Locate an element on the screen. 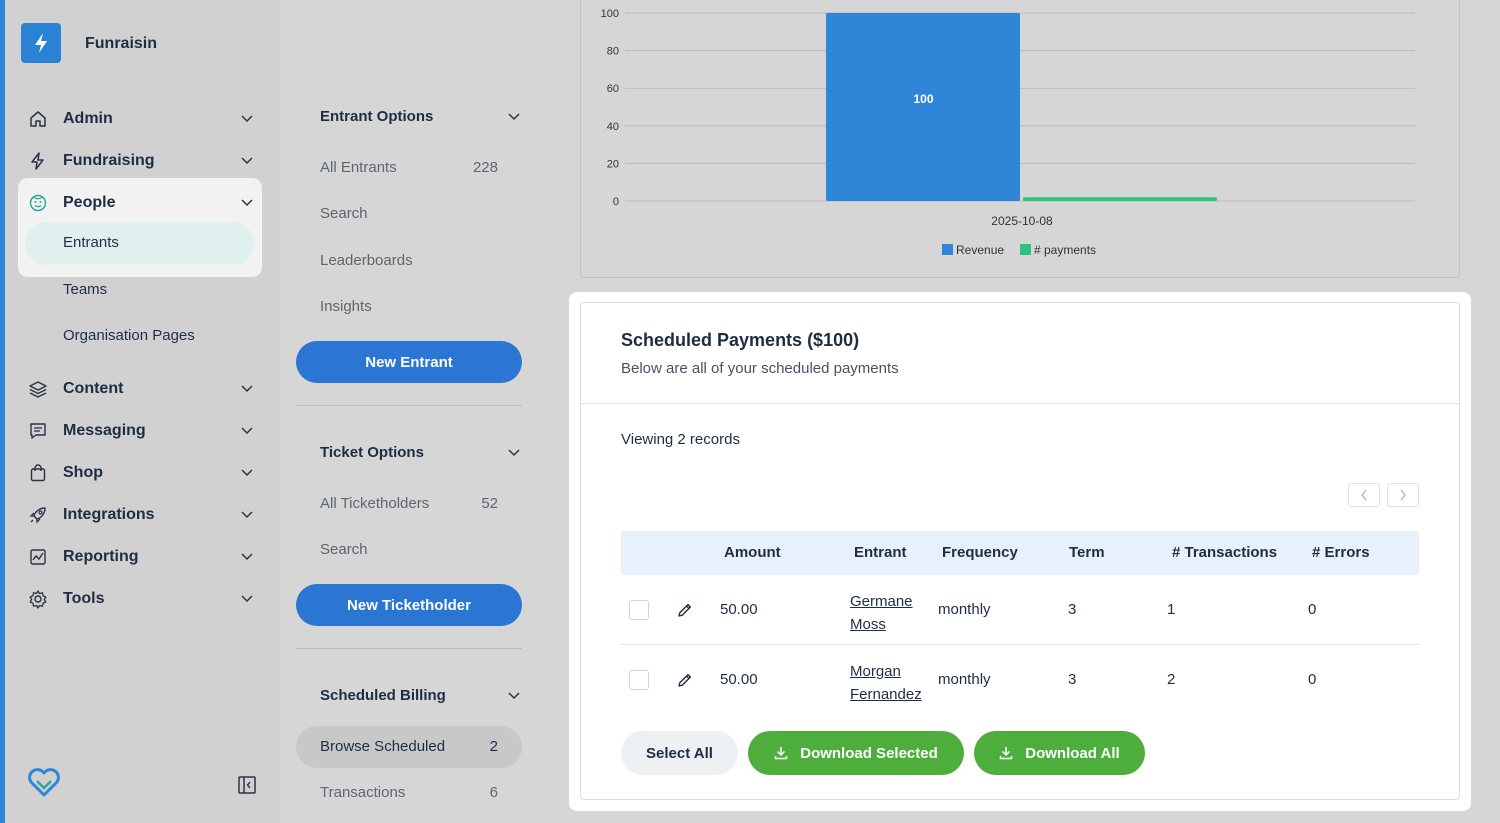  cell-frequency: monthly is located at coordinates (964, 609).